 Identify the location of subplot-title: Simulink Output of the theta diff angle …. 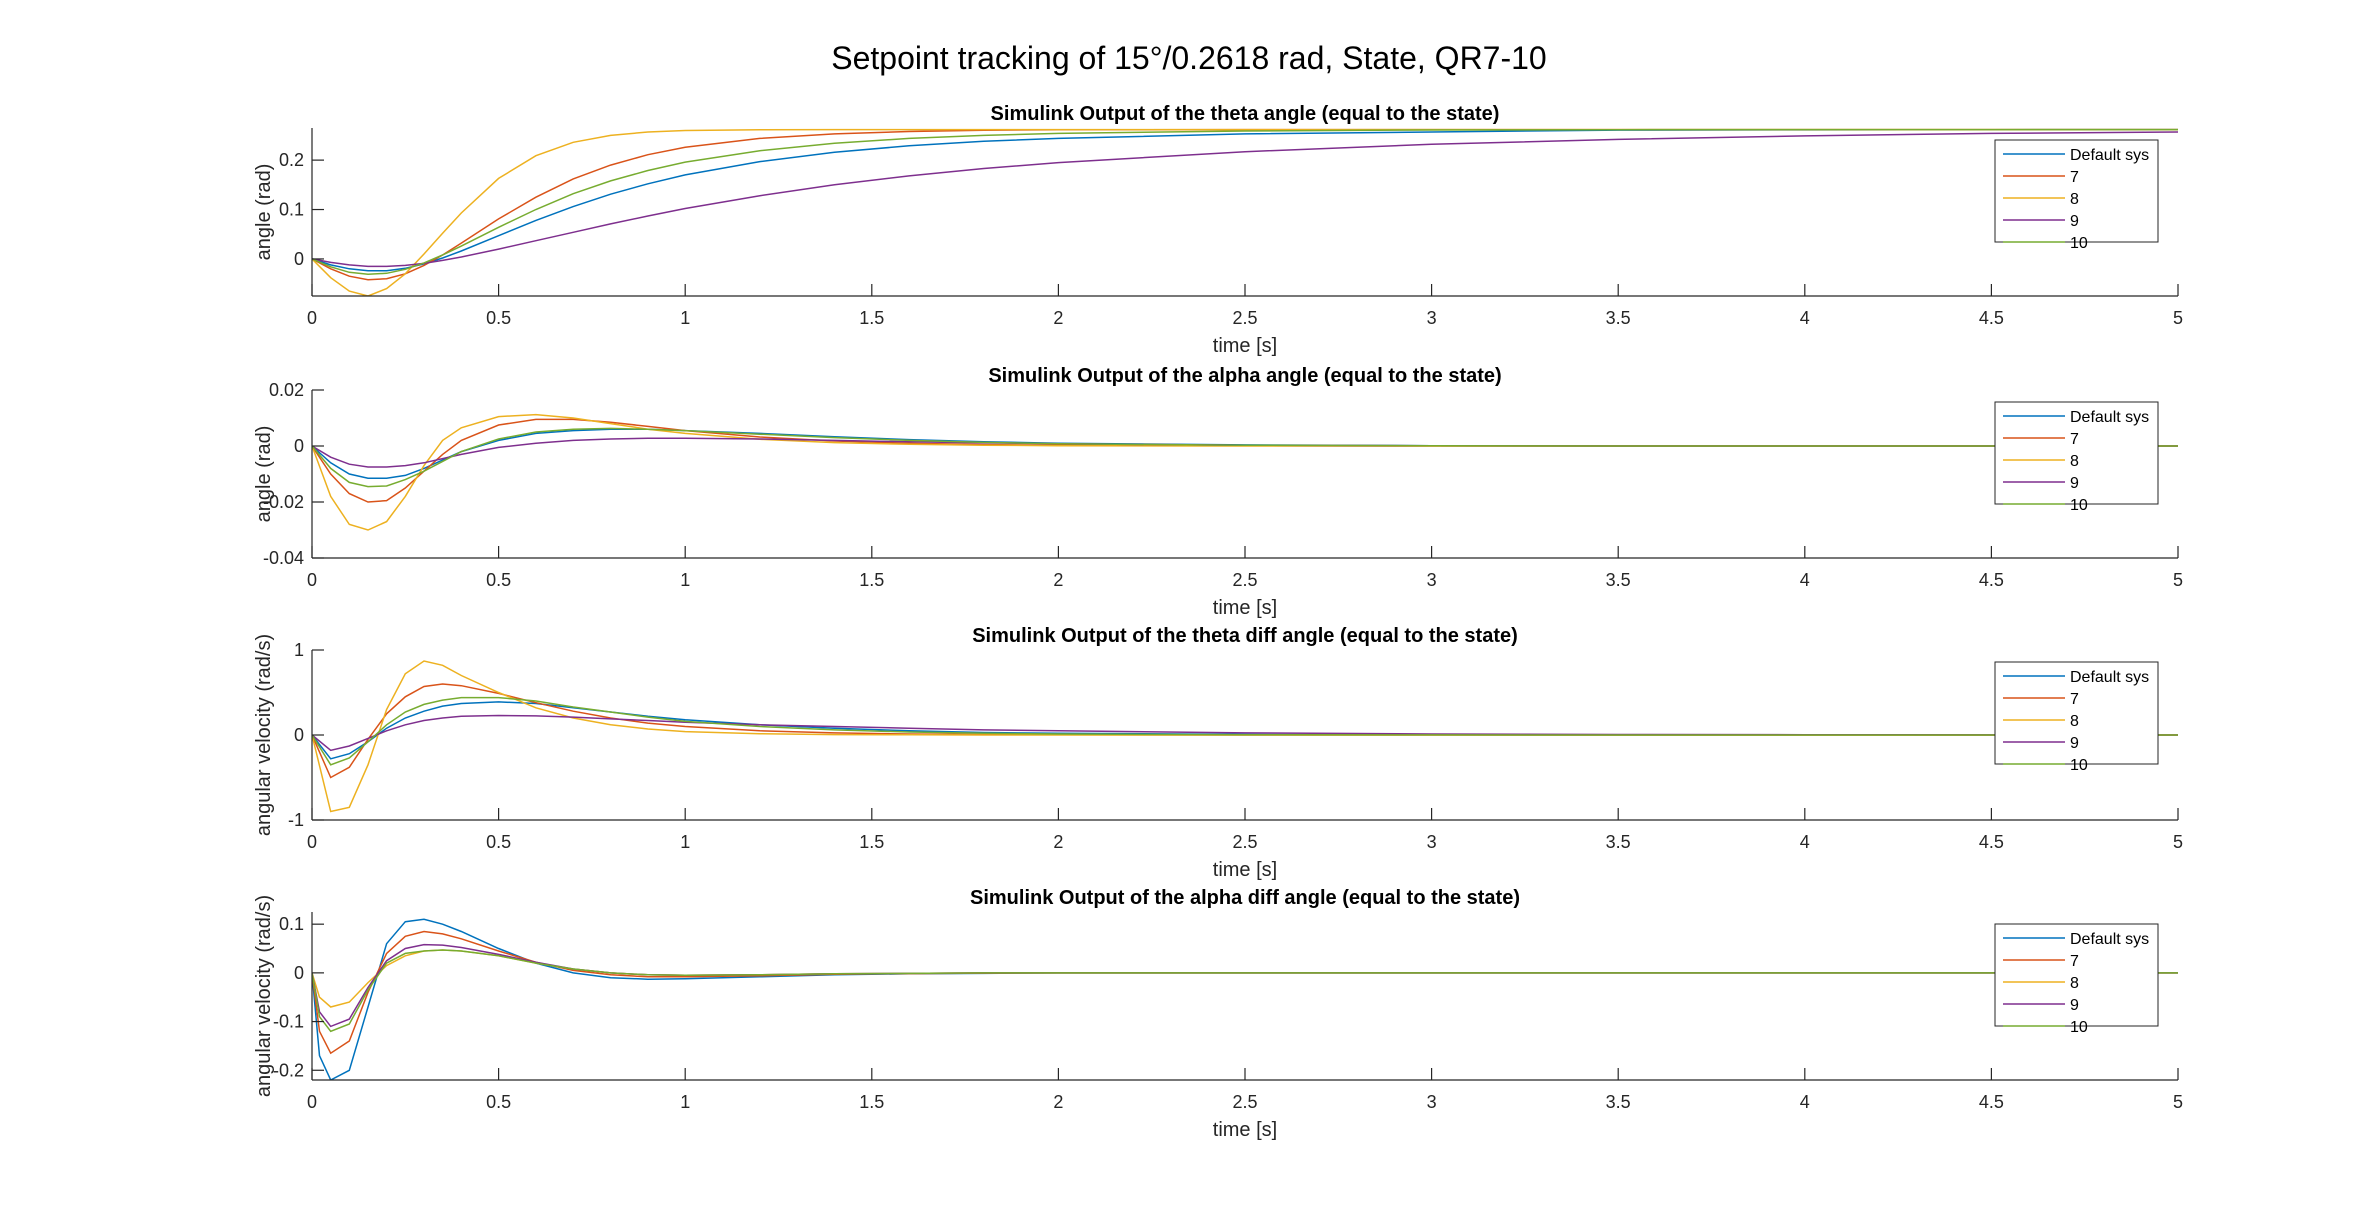
(1245, 636).